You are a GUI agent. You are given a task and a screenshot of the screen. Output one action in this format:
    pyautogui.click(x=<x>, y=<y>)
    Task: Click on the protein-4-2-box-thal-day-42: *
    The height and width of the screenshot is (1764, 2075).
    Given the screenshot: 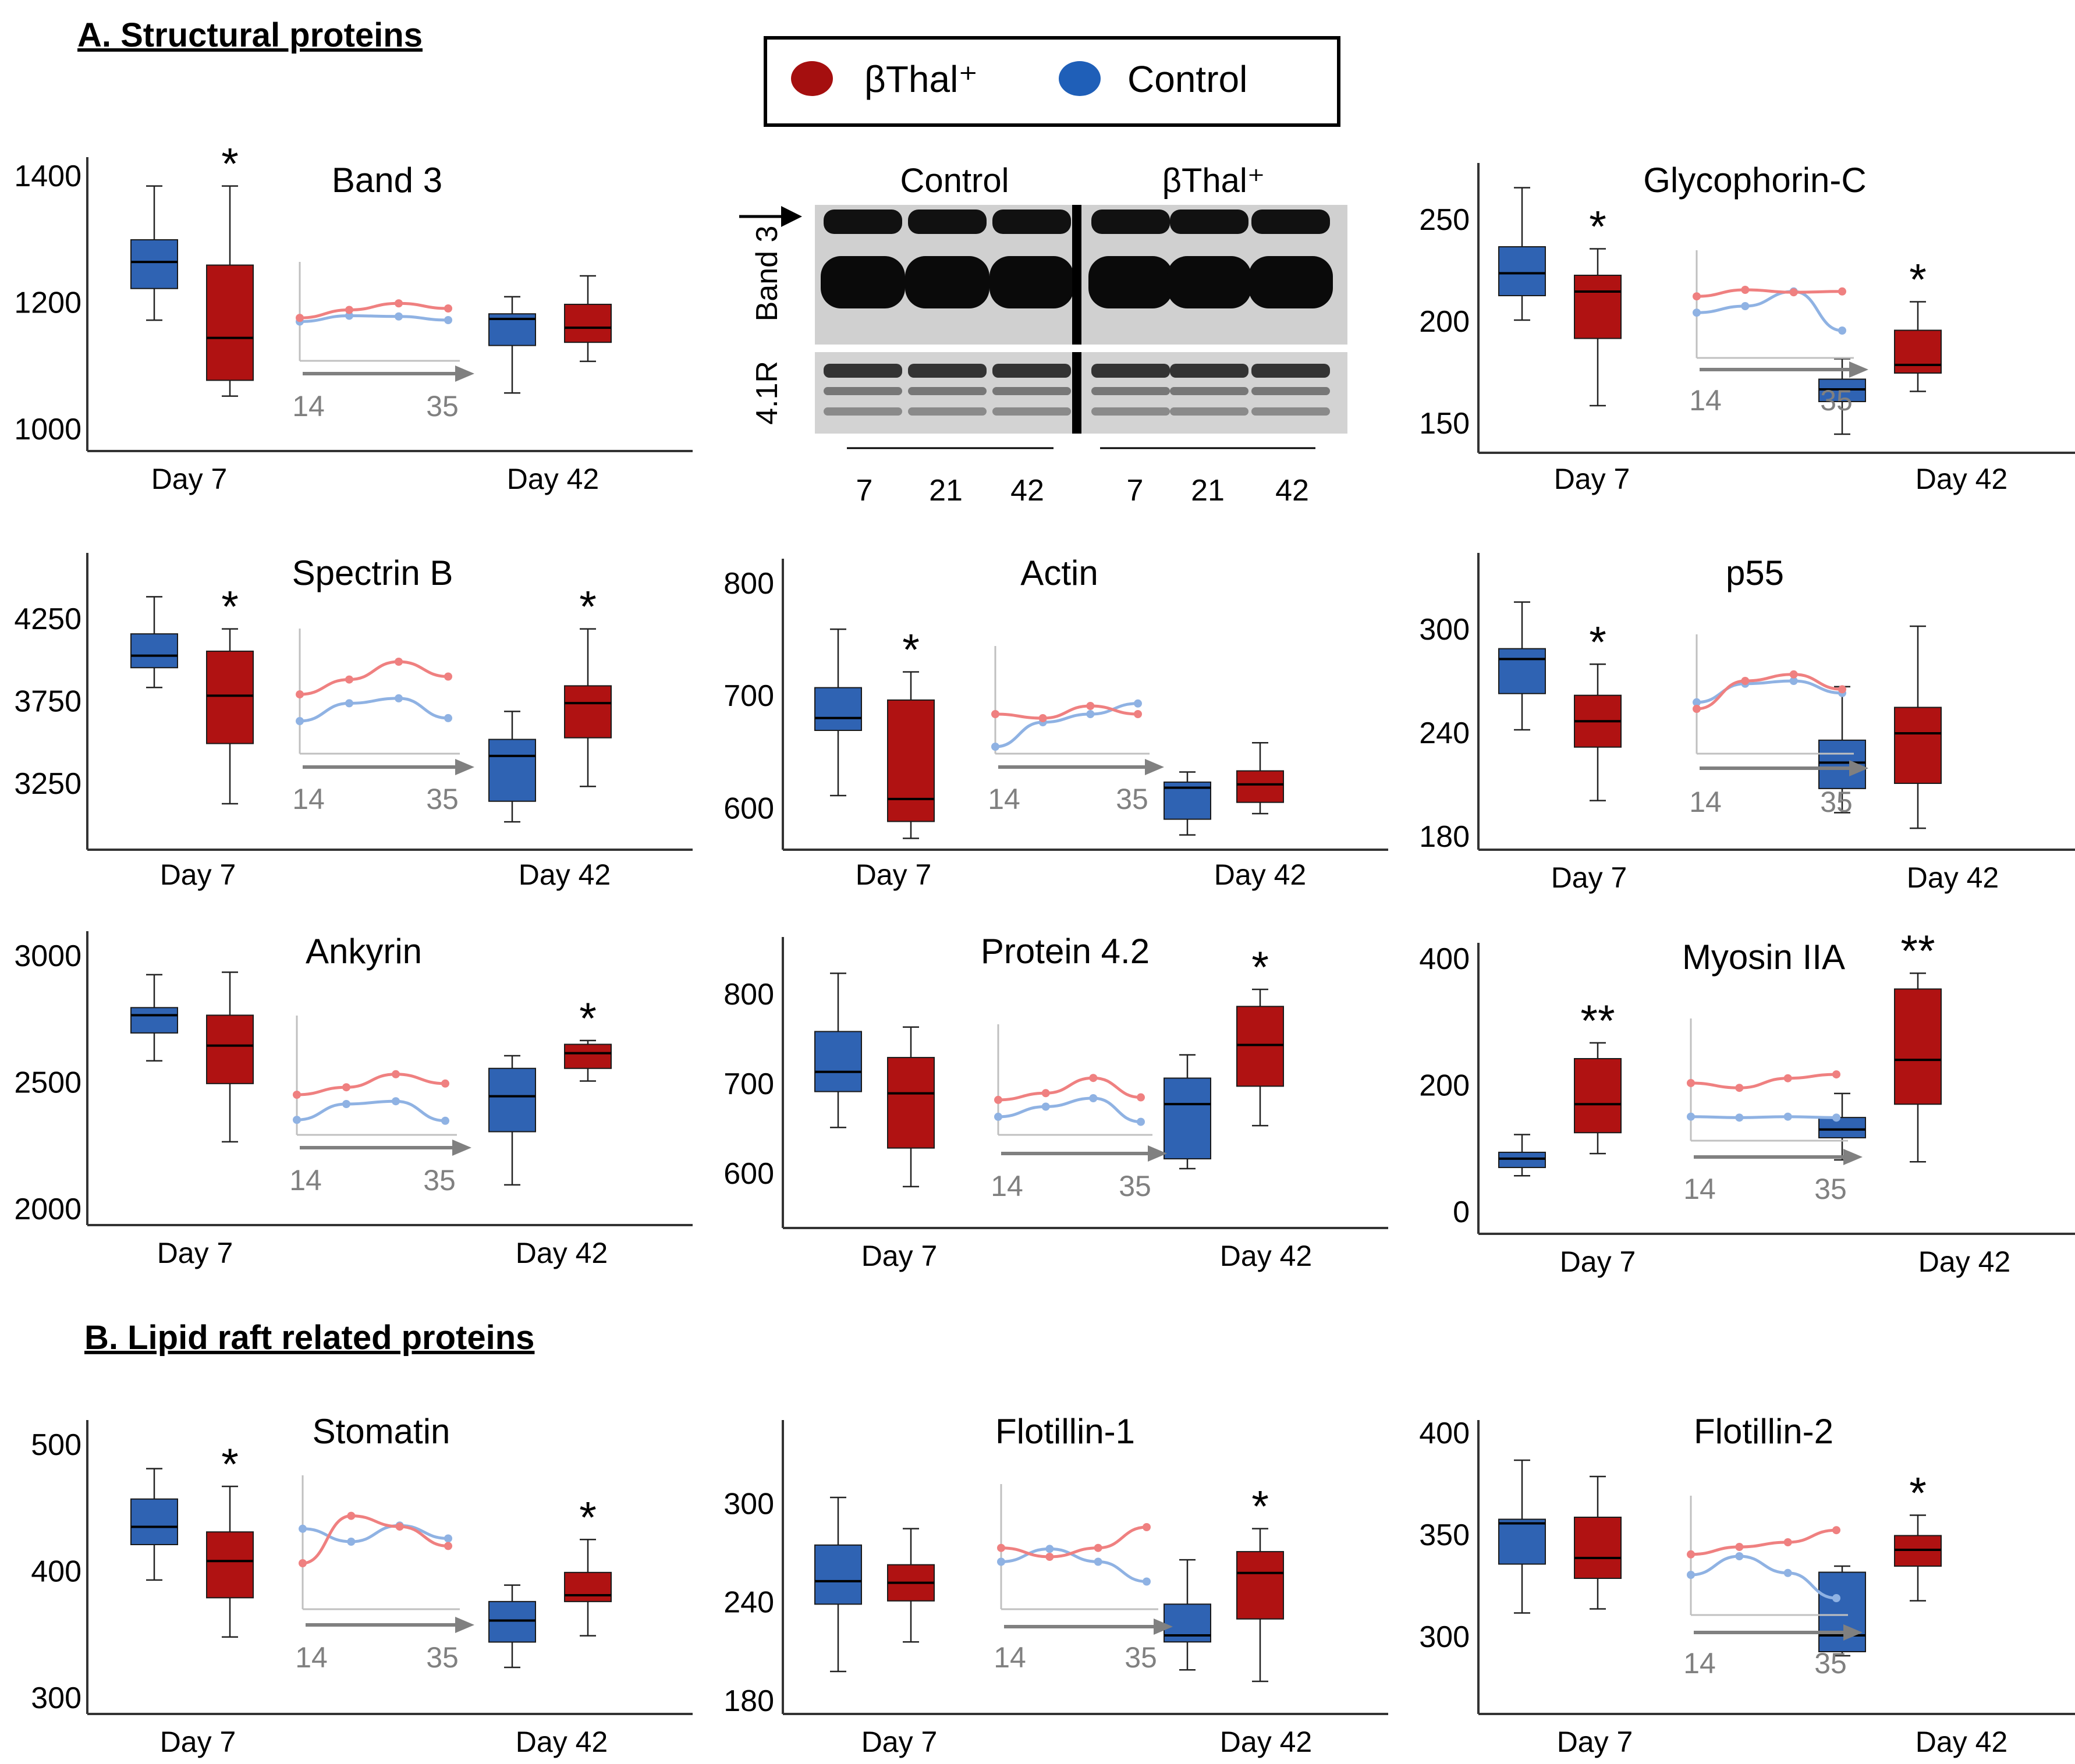 What is the action you would take?
    pyautogui.click(x=1260, y=1035)
    